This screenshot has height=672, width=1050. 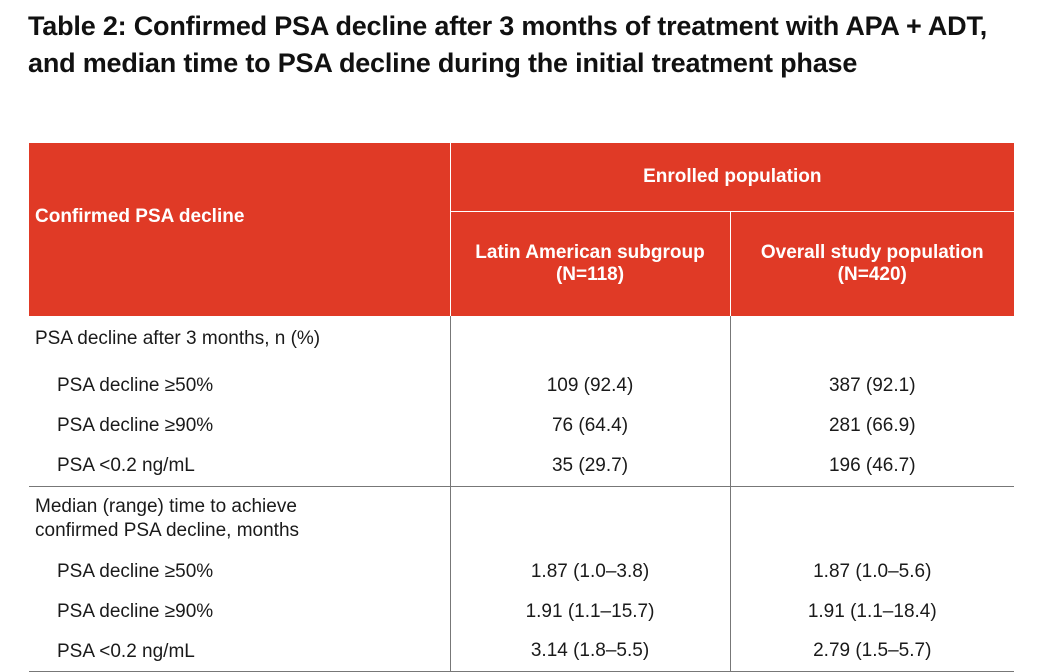 I want to click on latin-value: 109 (92.4), so click(x=589, y=386).